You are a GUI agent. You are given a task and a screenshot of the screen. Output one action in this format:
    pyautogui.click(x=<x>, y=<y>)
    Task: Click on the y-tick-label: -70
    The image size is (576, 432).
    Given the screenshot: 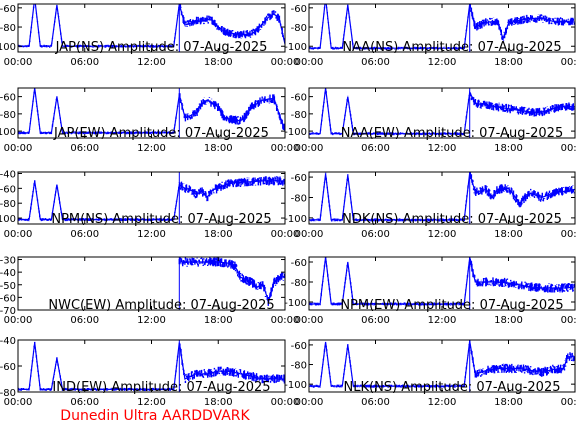 What is the action you would take?
    pyautogui.click(x=8, y=311)
    